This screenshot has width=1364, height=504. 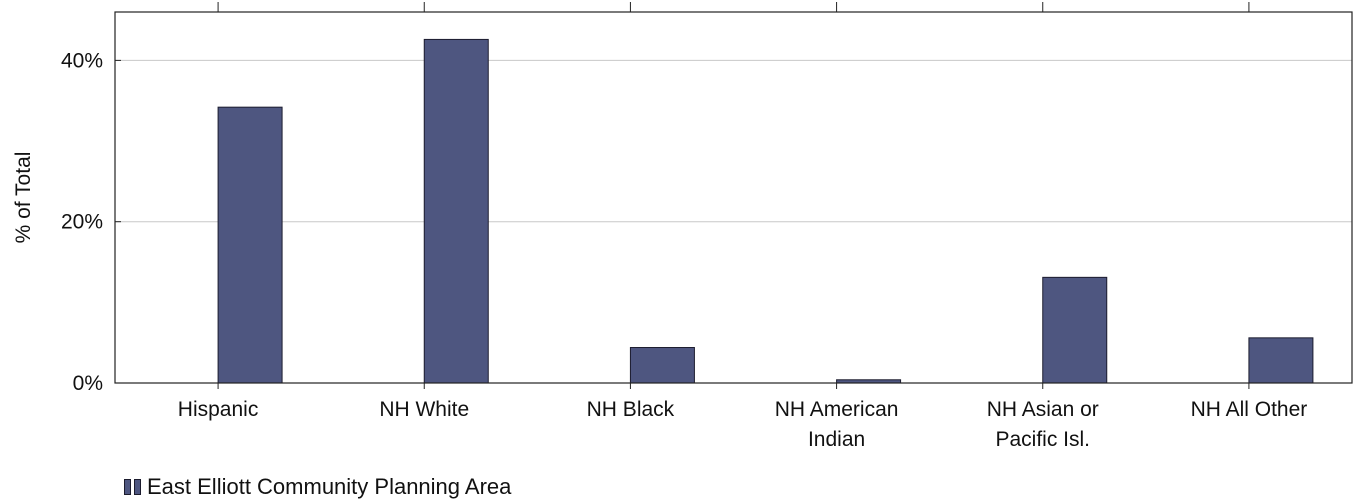 I want to click on x-tick-label: NH American Indian, so click(x=837, y=424).